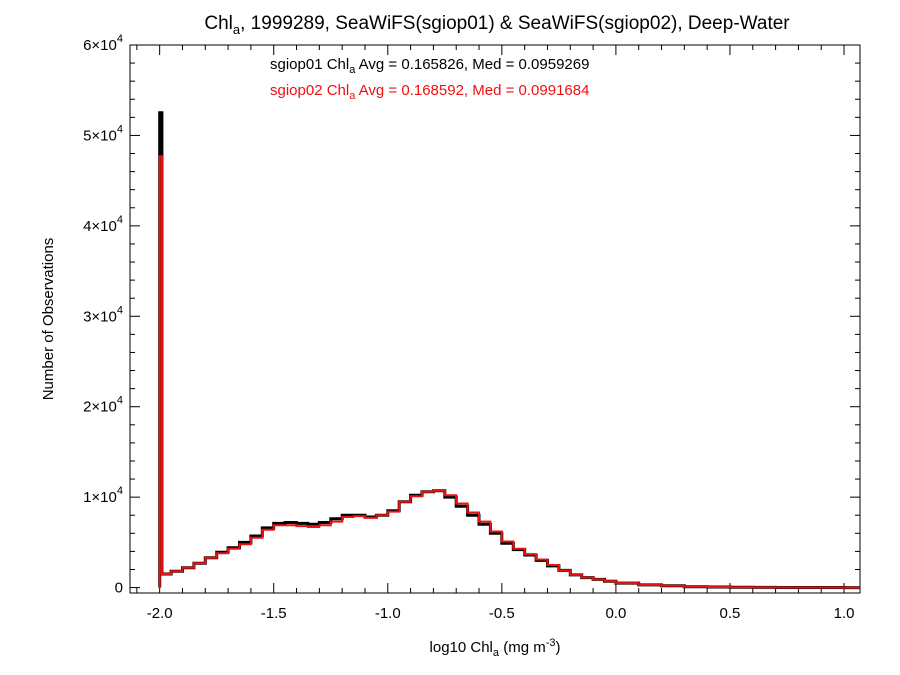 This screenshot has height=675, width=900. Describe the element at coordinates (119, 588) in the screenshot. I see `y-tick-label: 0` at that location.